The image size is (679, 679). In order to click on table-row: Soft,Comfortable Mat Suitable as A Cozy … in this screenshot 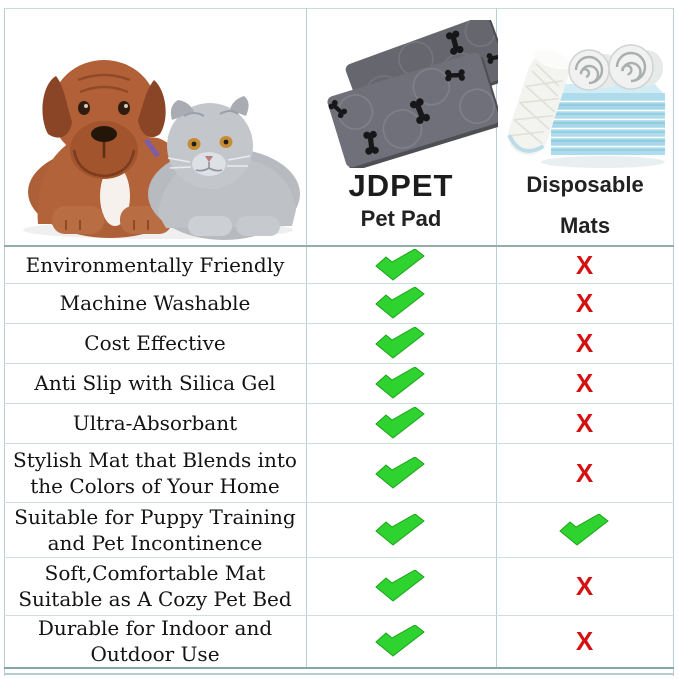, I will do `click(338, 586)`.